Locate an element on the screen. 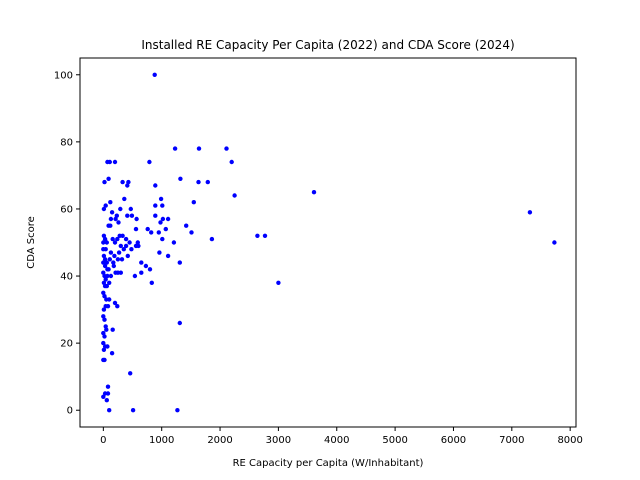  x-tick-label-5: 5000 is located at coordinates (394, 440).